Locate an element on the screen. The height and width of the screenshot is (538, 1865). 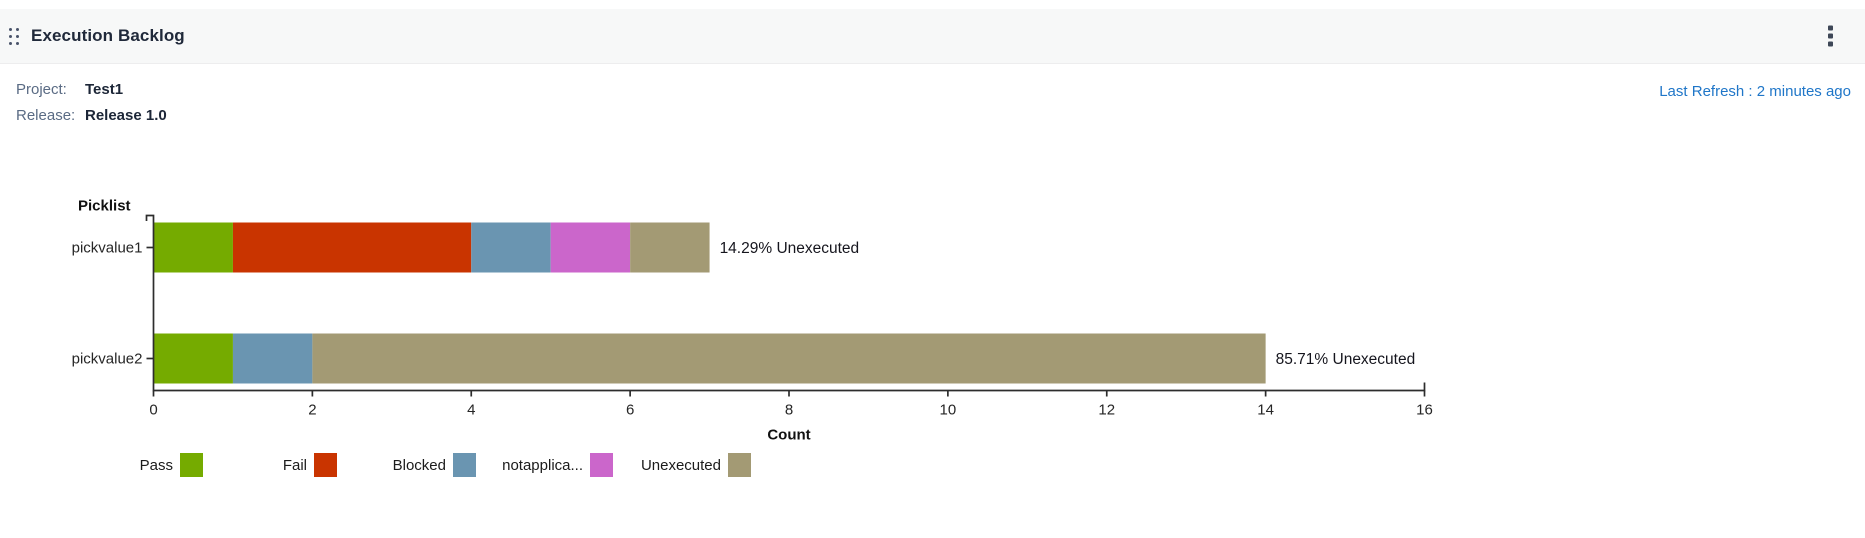
release-value: Release 1.0 is located at coordinates (126, 115).